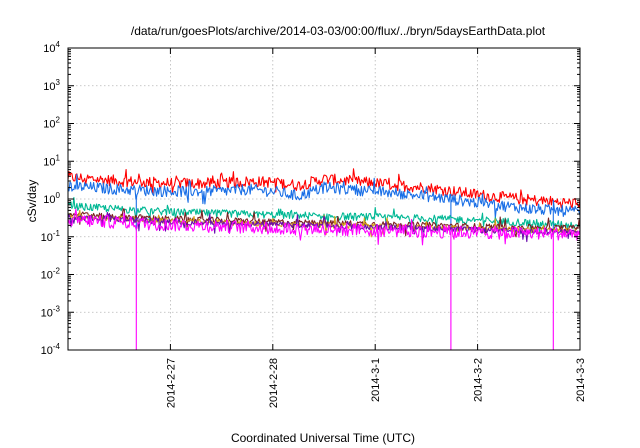 Image resolution: width=640 pixels, height=448 pixels. I want to click on y-tick-label: 10⁴, so click(51, 47).